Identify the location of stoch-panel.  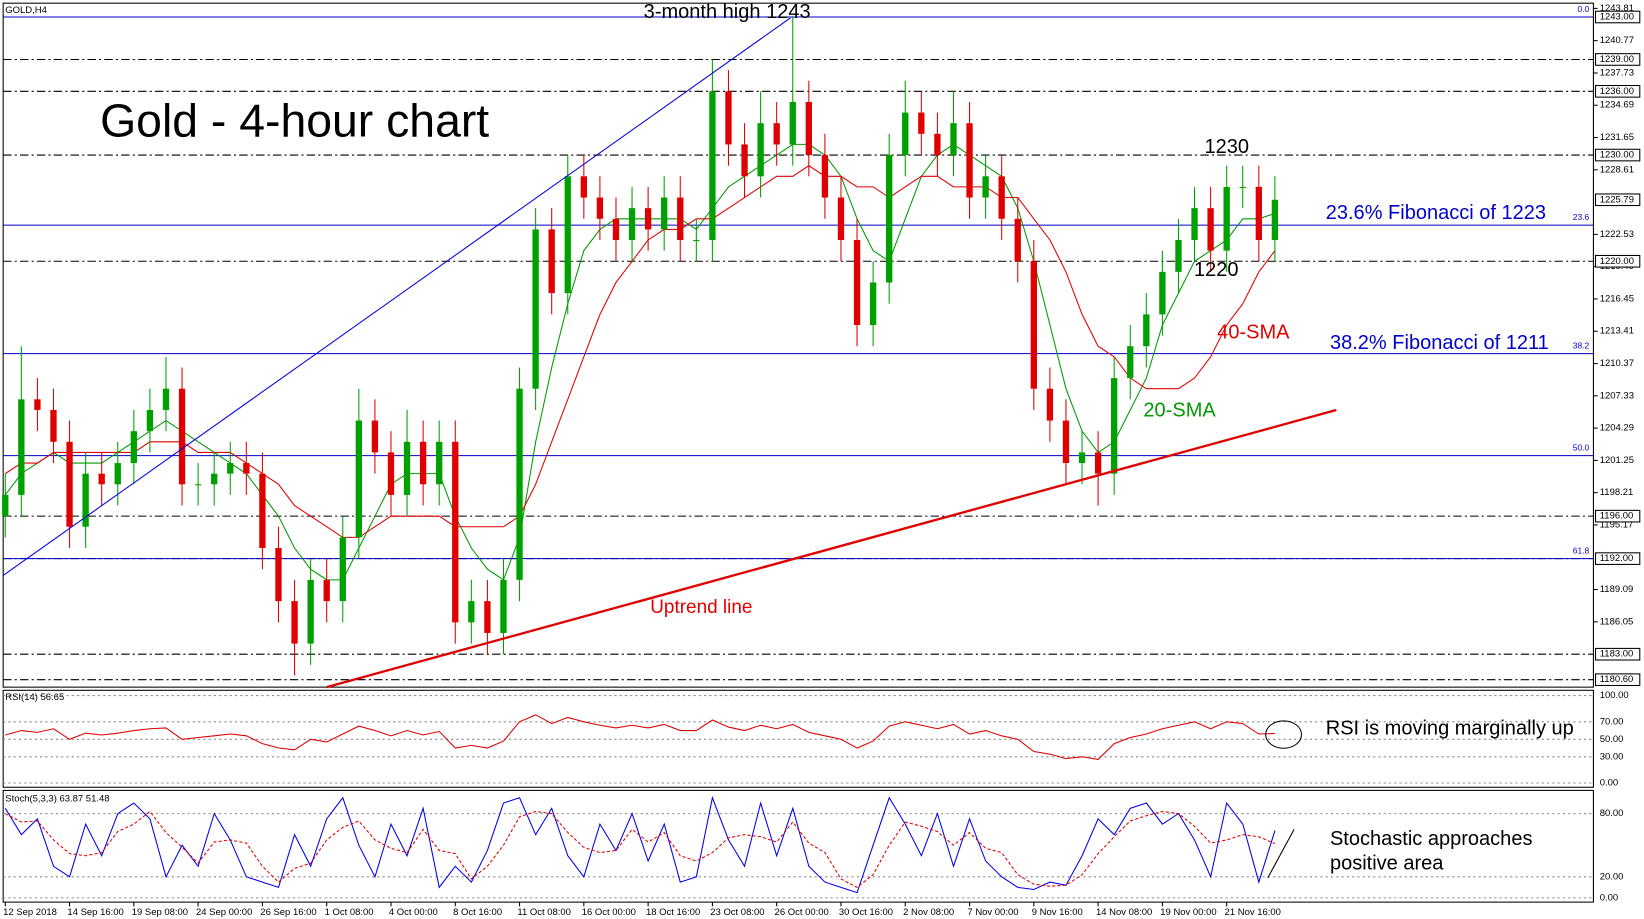
(798, 846).